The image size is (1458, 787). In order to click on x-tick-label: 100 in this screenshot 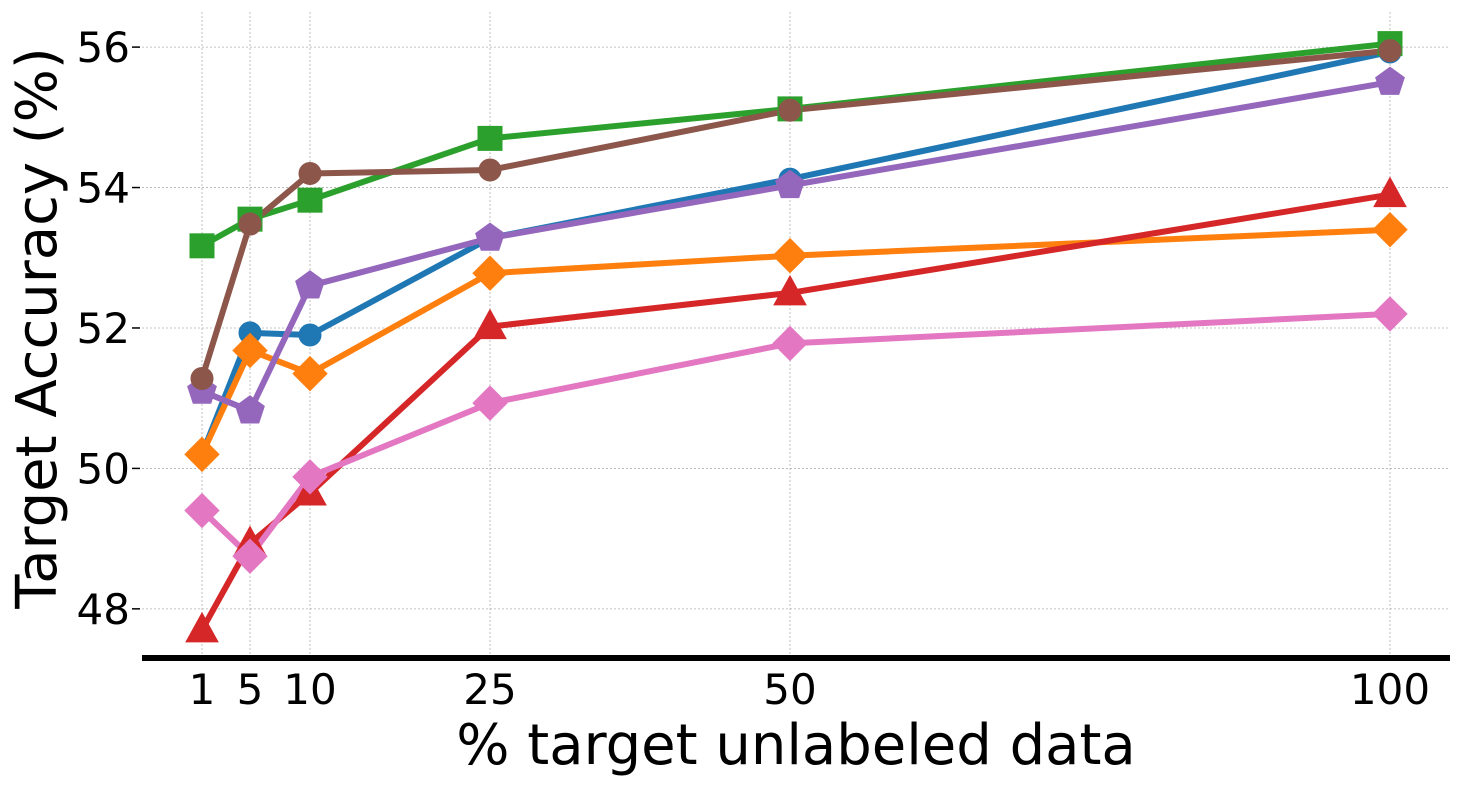, I will do `click(1390, 689)`.